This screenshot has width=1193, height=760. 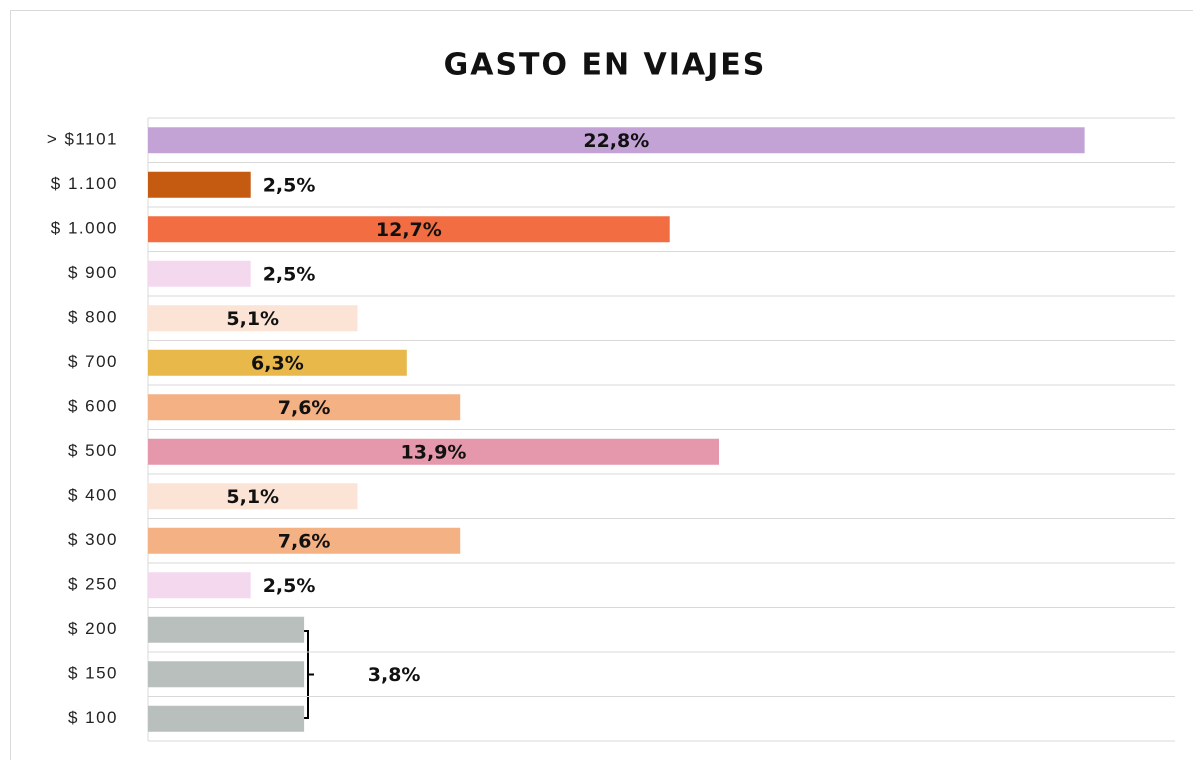 What do you see at coordinates (93, 495) in the screenshot?
I see `y-tick-label: $ 400` at bounding box center [93, 495].